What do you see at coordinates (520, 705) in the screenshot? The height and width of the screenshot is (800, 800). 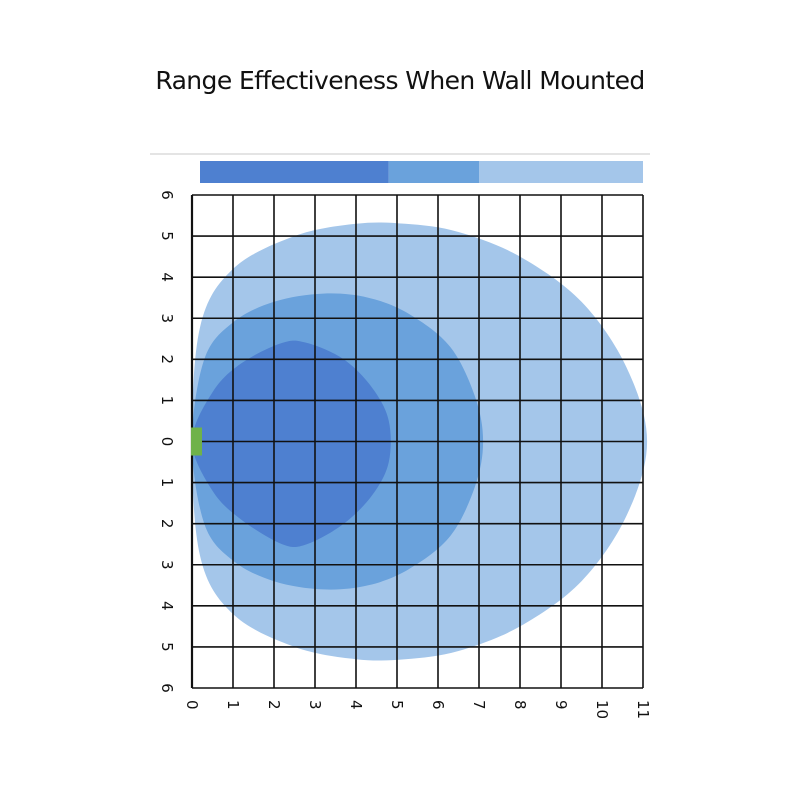 I see `x-tick-label: 8` at bounding box center [520, 705].